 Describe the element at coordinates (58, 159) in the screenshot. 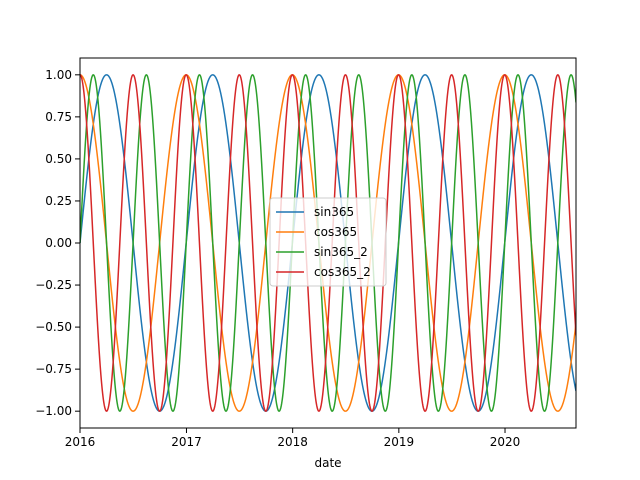

I see `y-tick-label: 0.50` at that location.